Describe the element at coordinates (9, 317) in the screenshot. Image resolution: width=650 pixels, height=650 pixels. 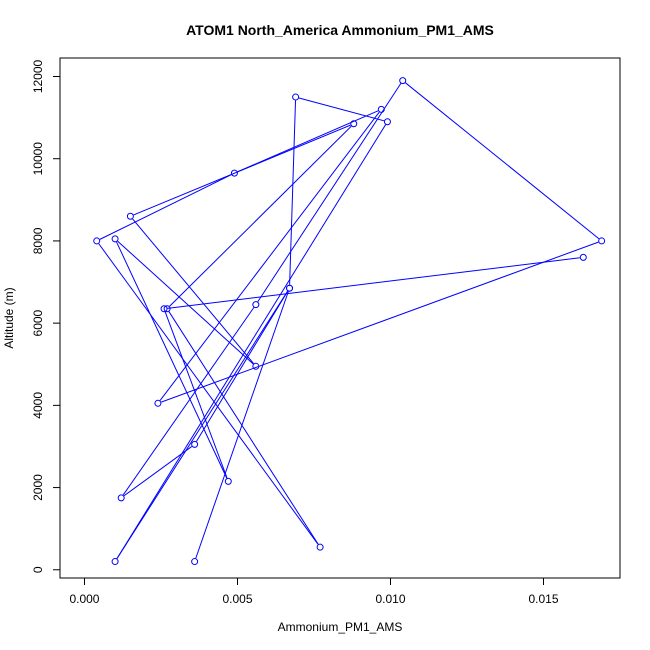
I see `y-axis-label: Altitude (m)` at that location.